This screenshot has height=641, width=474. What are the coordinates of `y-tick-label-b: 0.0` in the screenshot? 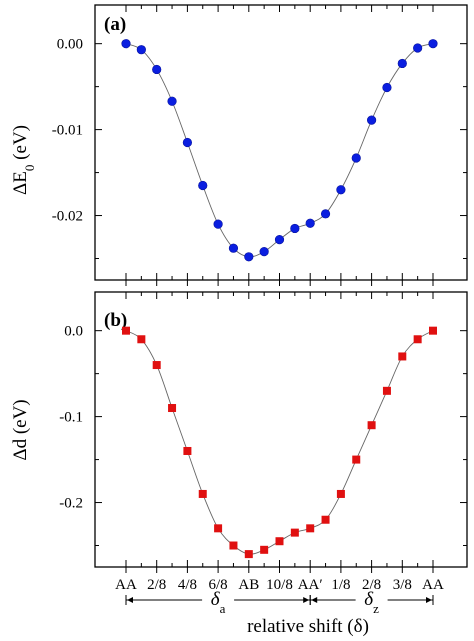 It's located at (73, 332).